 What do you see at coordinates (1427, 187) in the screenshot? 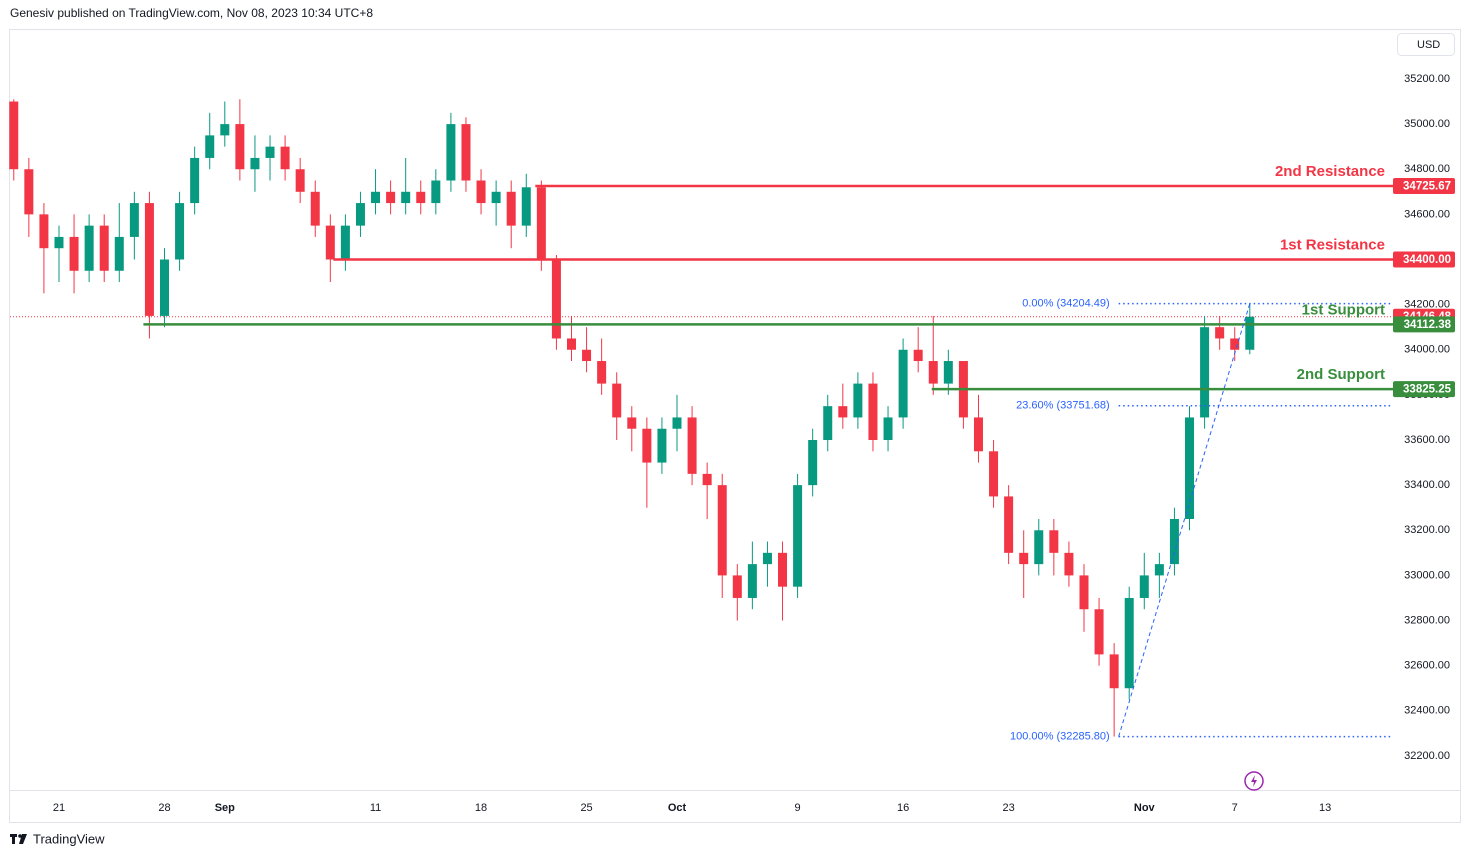
I see `price-axis-label: 34725.67` at bounding box center [1427, 187].